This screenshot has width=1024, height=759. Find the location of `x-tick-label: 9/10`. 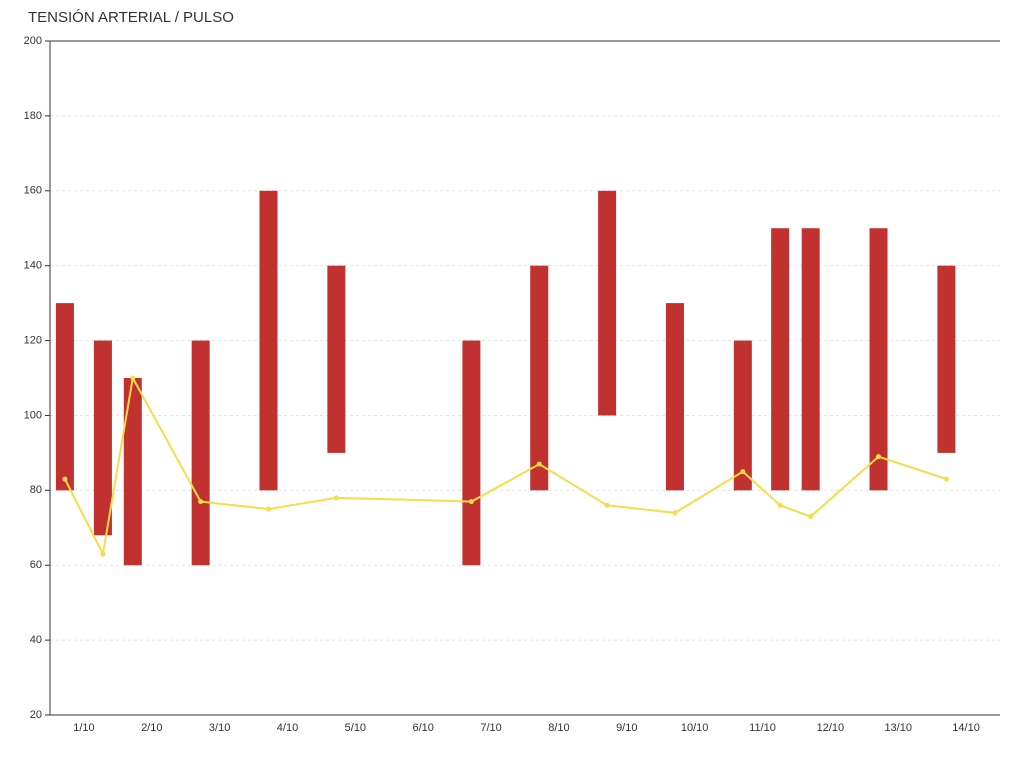

x-tick-label: 9/10 is located at coordinates (626, 728).